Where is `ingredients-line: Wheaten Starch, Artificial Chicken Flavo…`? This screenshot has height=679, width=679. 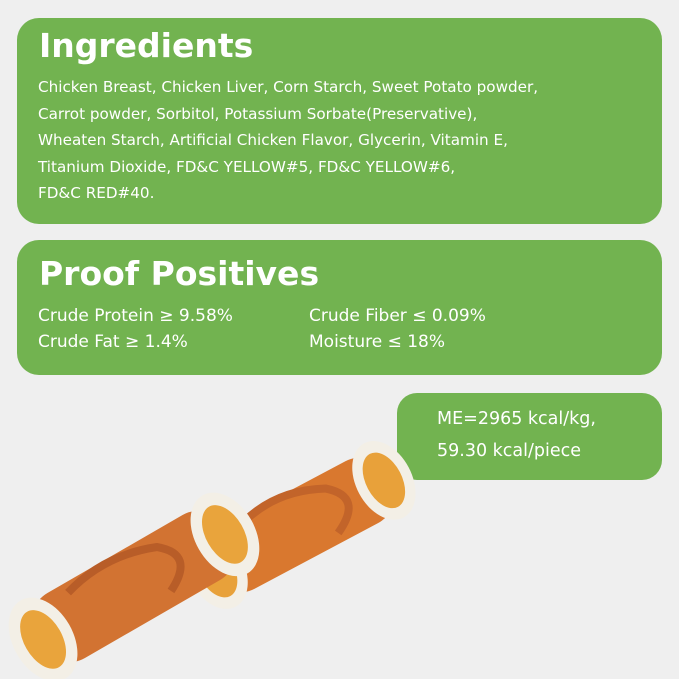
ingredients-line: Wheaten Starch, Artificial Chicken Flavo… is located at coordinates (273, 140).